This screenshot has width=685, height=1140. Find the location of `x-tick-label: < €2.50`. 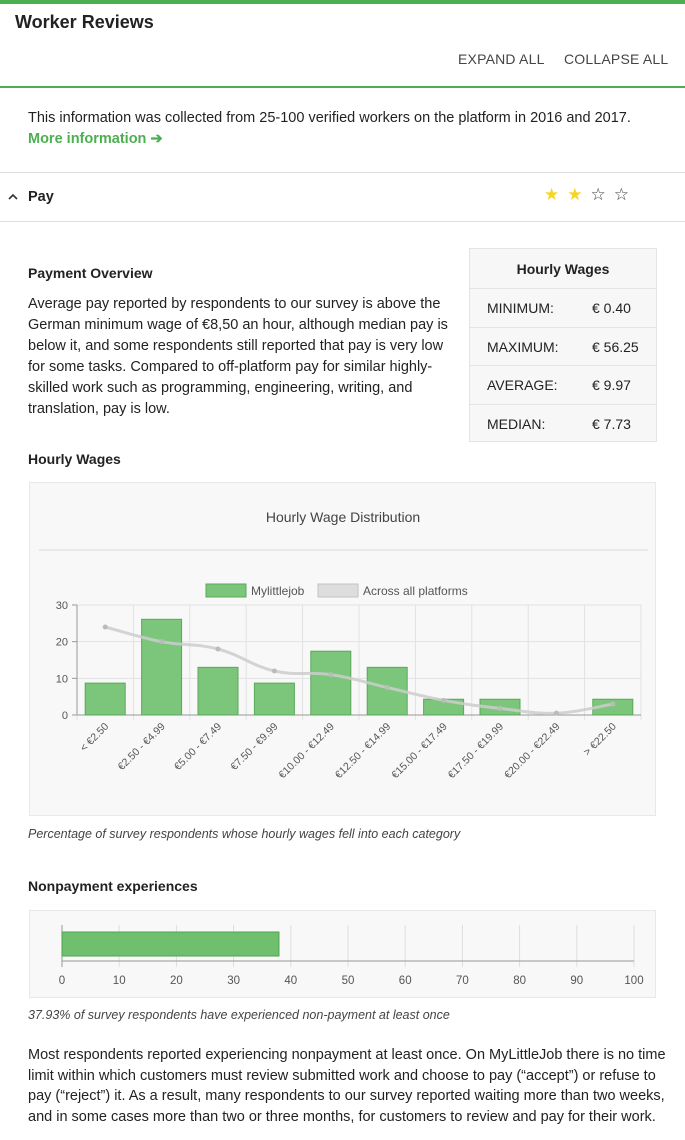

x-tick-label: < €2.50 is located at coordinates (95, 738).